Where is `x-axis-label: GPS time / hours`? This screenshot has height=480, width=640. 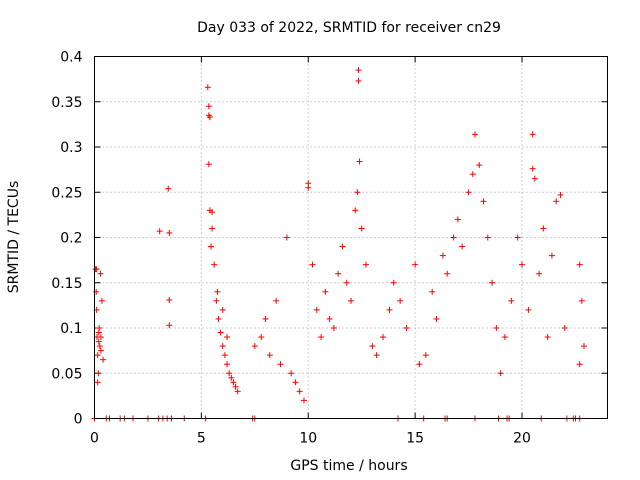 x-axis-label: GPS time / hours is located at coordinates (348, 466).